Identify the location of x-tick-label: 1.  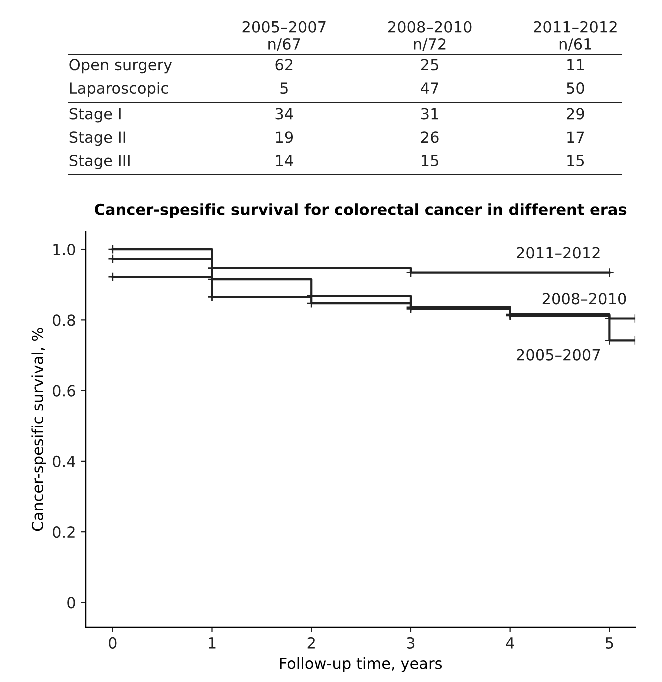
(212, 643).